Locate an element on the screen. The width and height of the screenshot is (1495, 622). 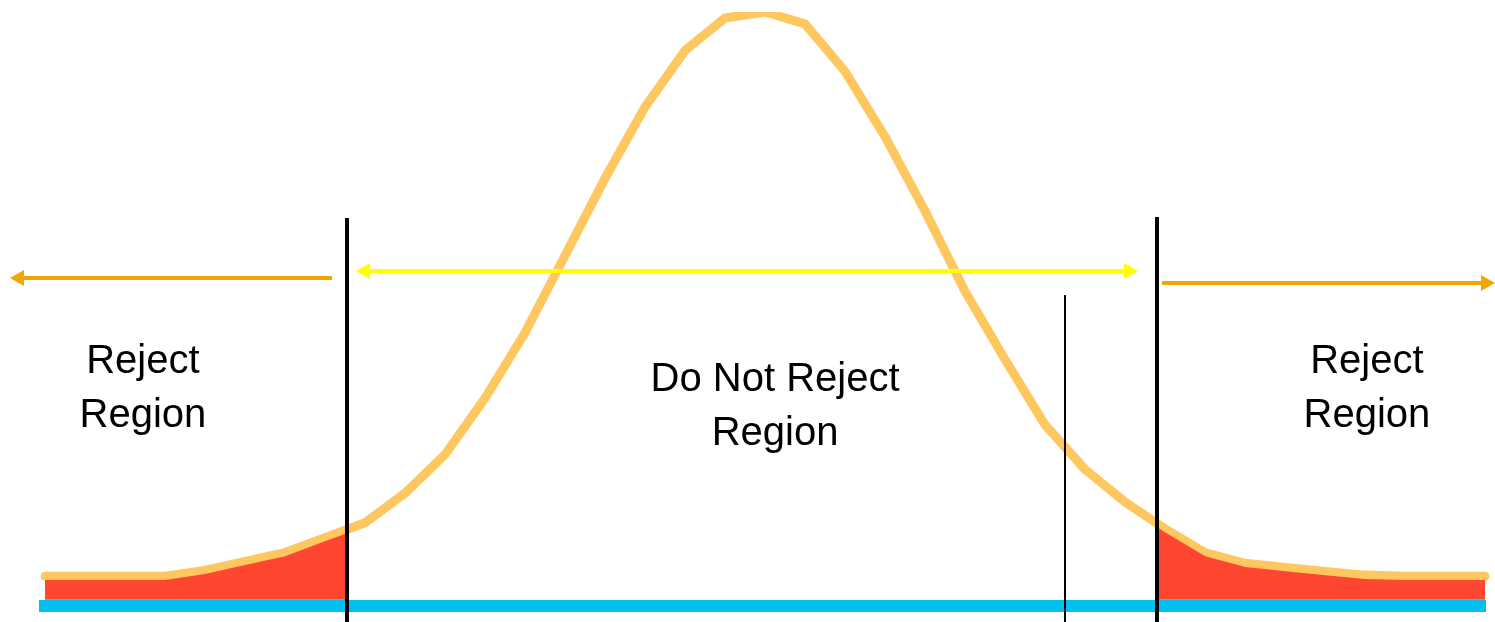
annotation: Do Not Reject Region is located at coordinates (775, 405).